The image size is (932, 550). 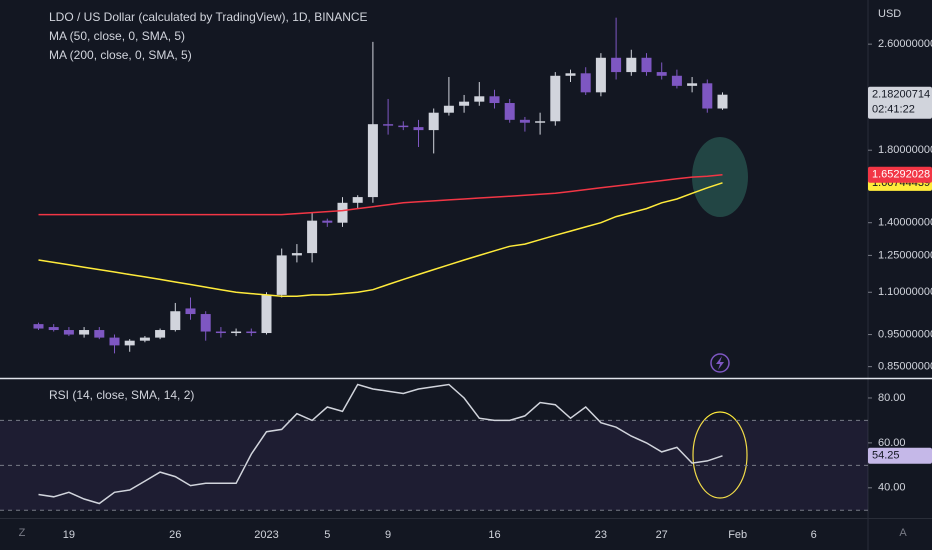 I want to click on alert-icon-bolt, so click(x=720, y=363).